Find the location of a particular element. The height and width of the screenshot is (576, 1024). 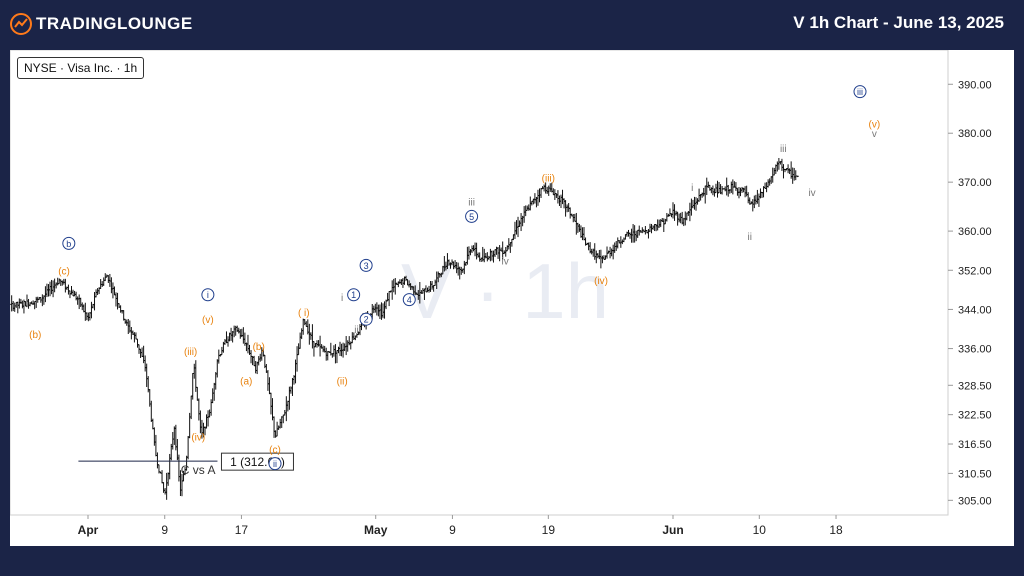

y-tick-label: 316.50 is located at coordinates (975, 445).